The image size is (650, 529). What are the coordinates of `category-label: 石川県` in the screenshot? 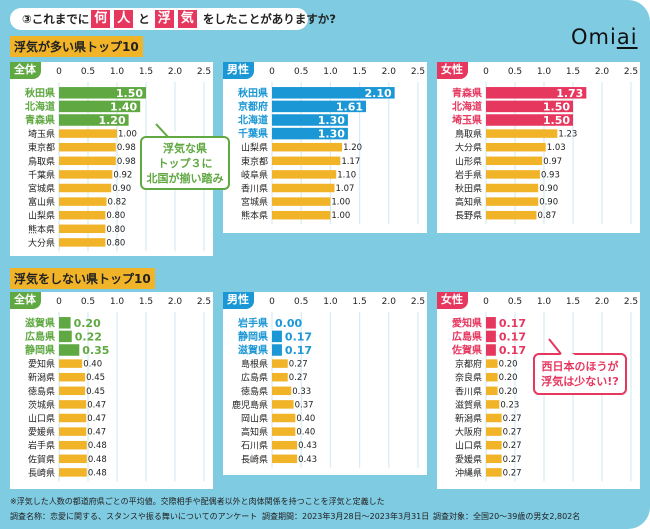 It's located at (254, 446).